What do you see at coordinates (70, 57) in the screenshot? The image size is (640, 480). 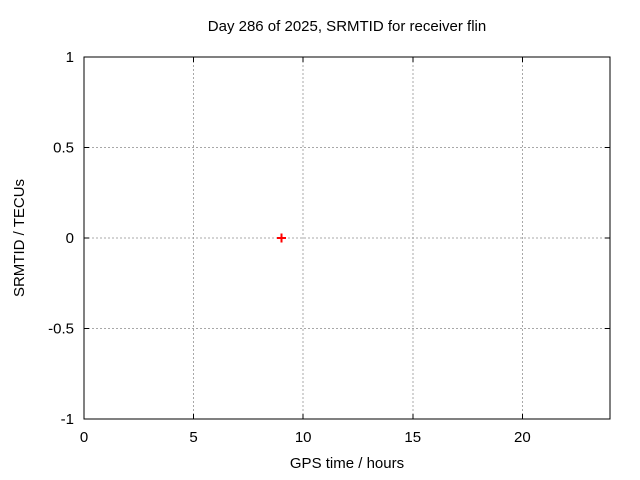 I see `y-tick-label: 1` at bounding box center [70, 57].